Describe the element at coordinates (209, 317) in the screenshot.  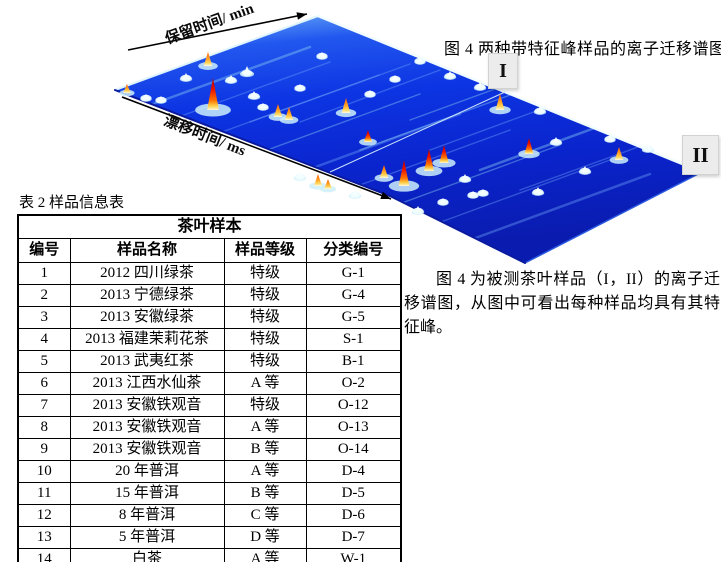
I see `table-row: 3 2013 安徽绿茶 特级 G-5` at that location.